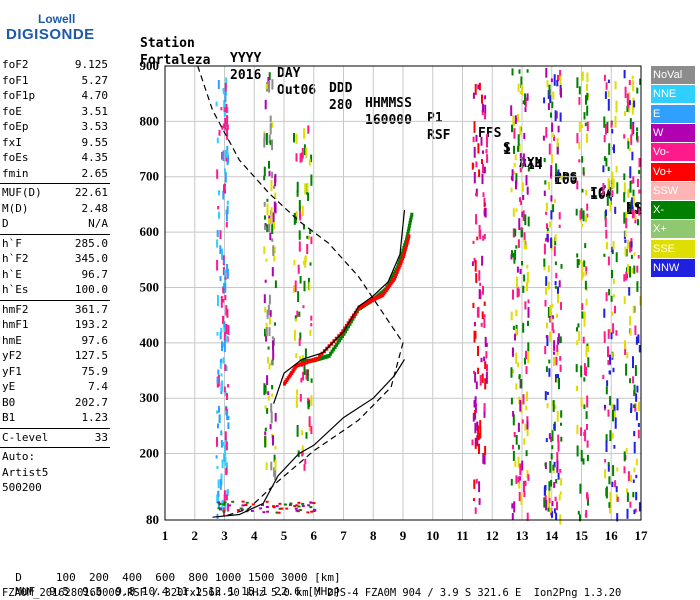 The height and width of the screenshot is (600, 700). What do you see at coordinates (55, 183) in the screenshot?
I see `param-separator` at bounding box center [55, 183].